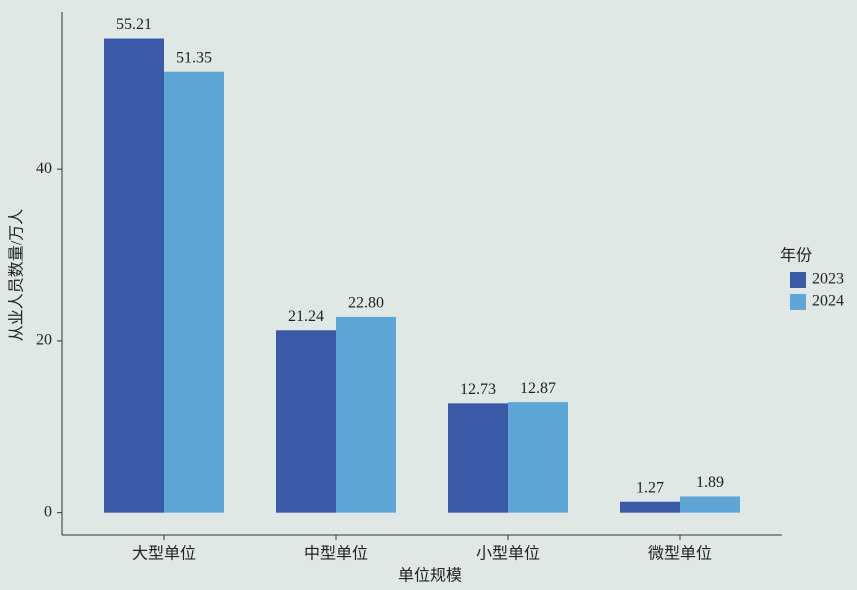  Describe the element at coordinates (538, 388) in the screenshot. I see `value-label: 12.87` at that location.